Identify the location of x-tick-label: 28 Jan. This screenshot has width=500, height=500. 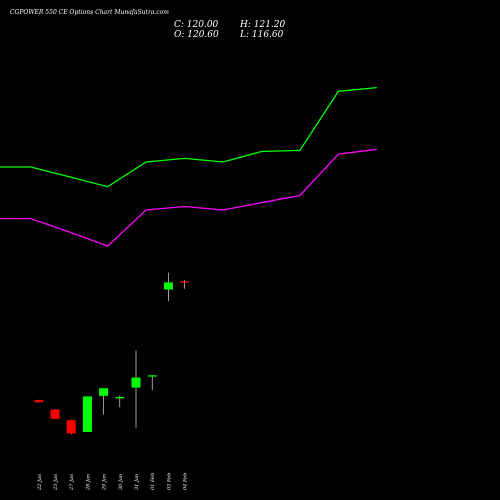
(88, 482).